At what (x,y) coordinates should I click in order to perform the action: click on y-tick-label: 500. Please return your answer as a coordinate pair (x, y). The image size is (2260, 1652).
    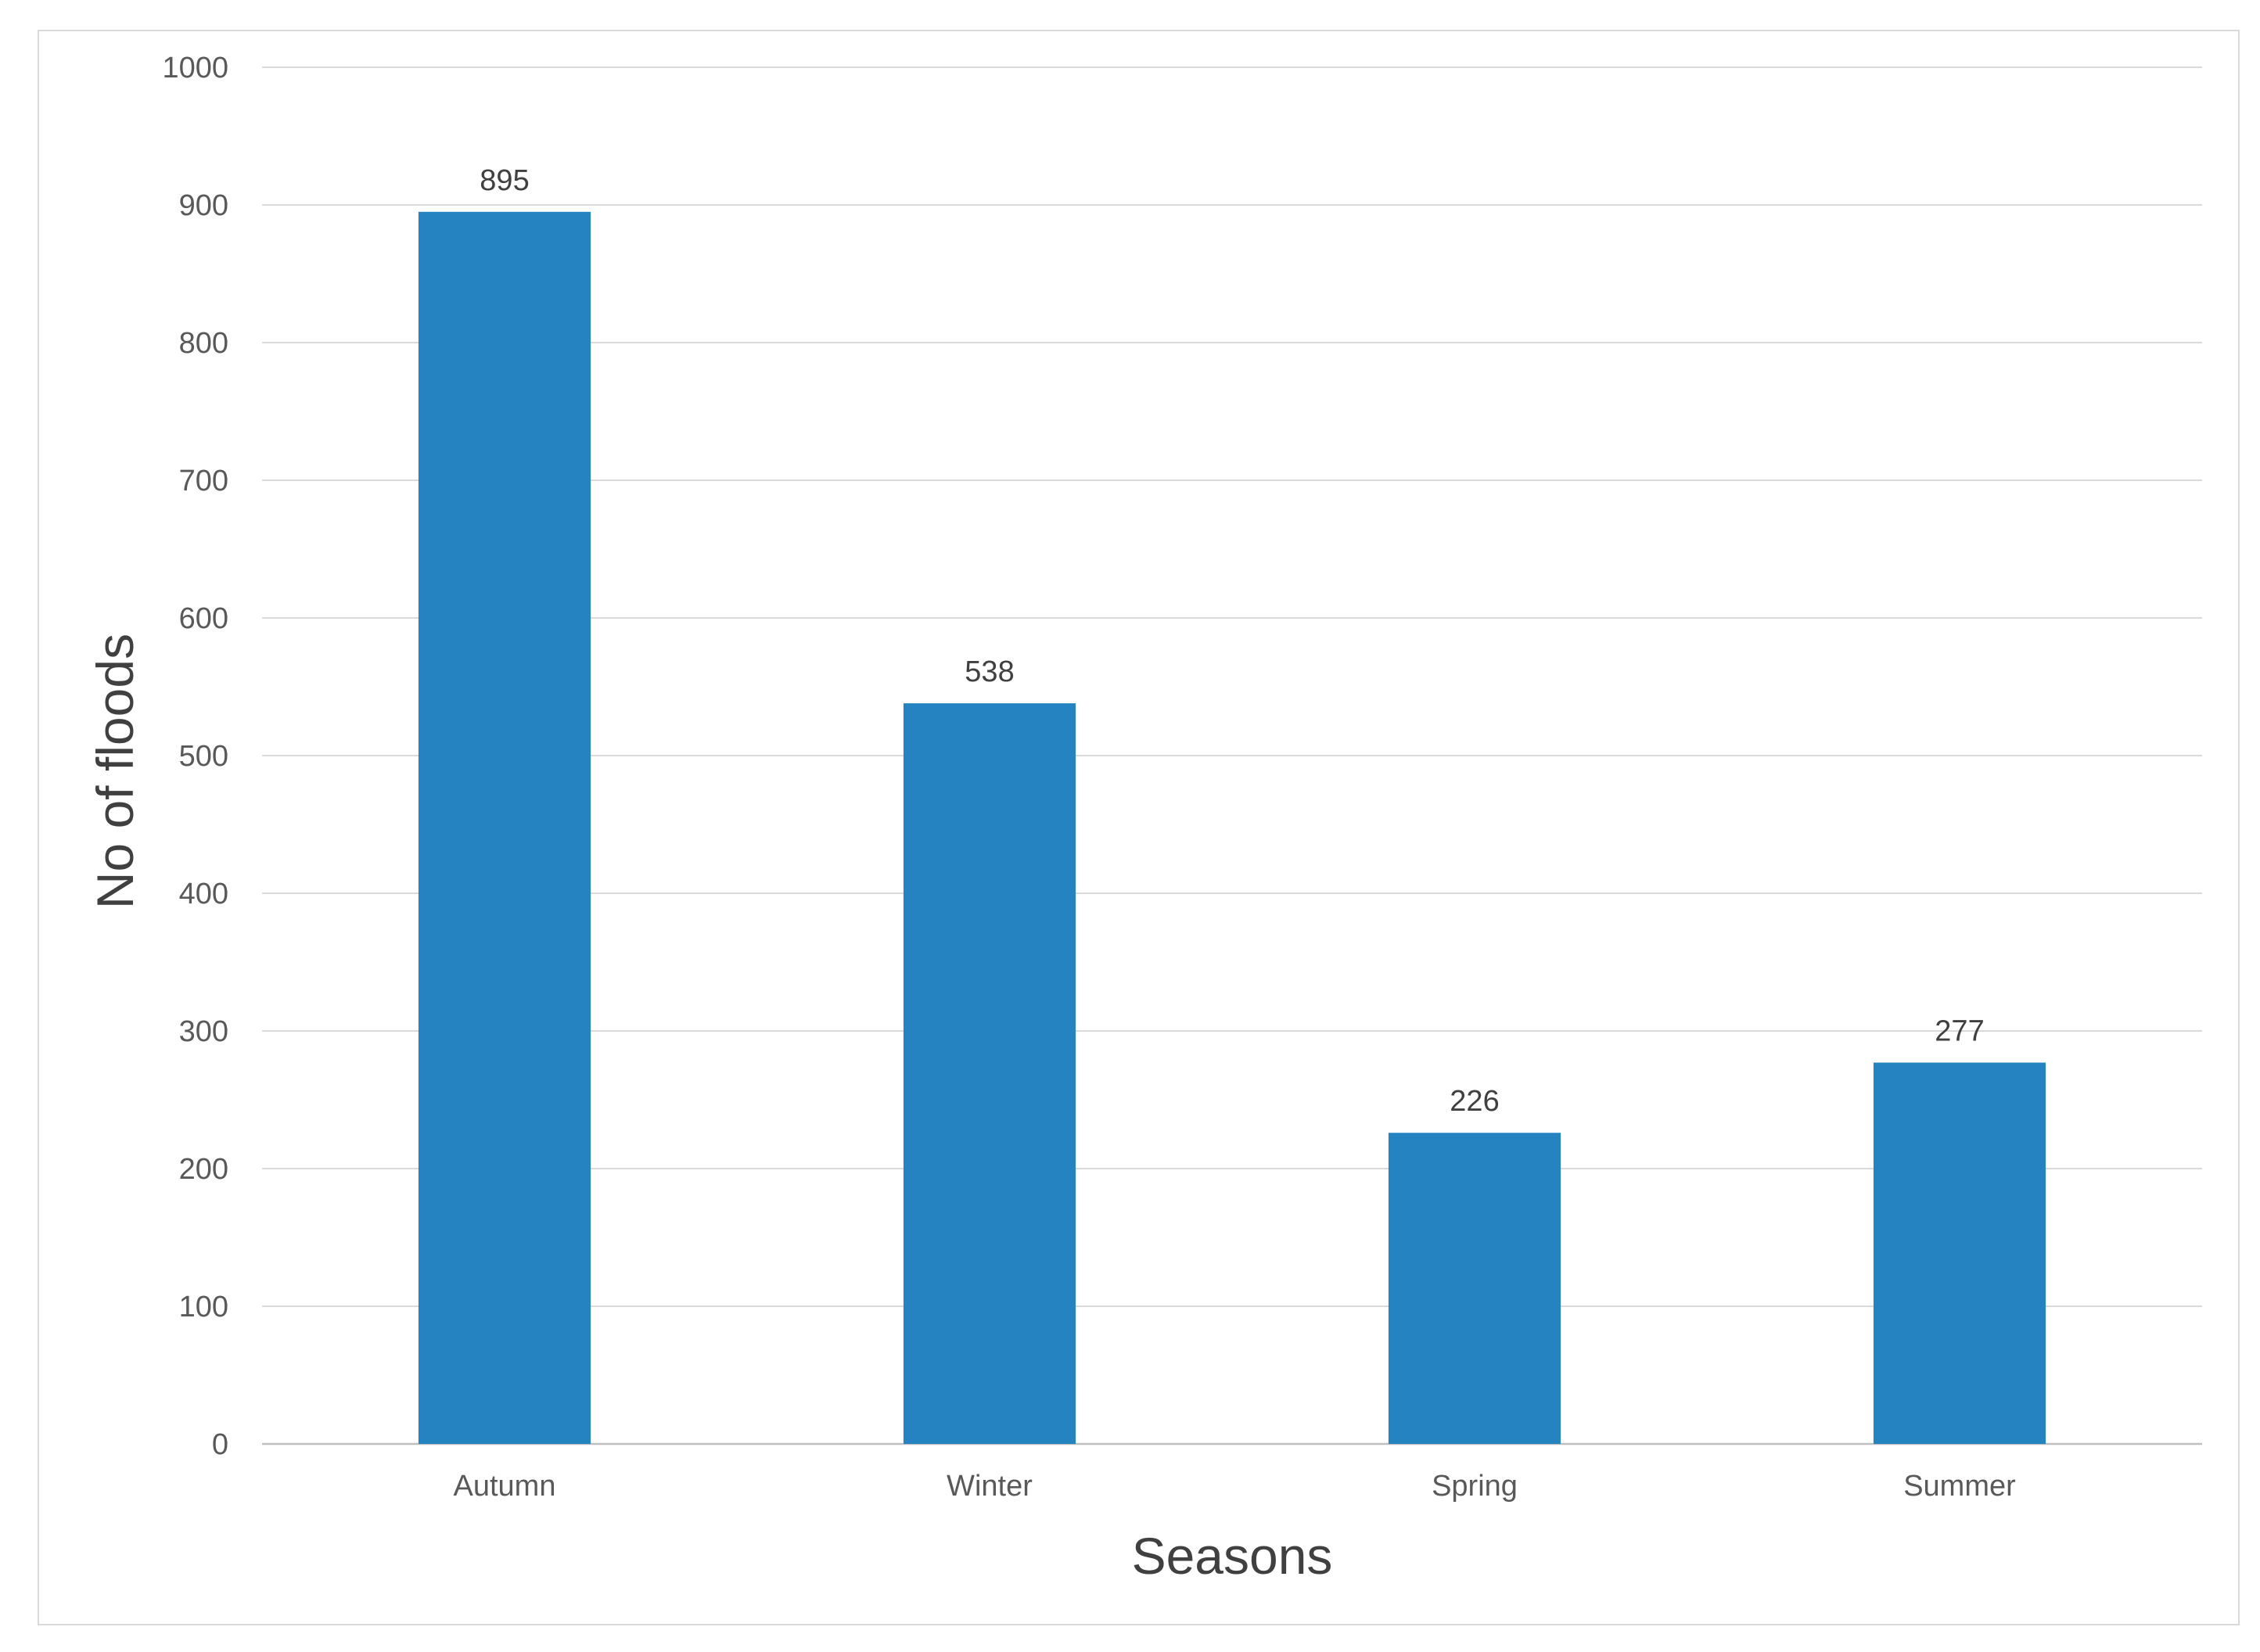
    Looking at the image, I should click on (203, 757).